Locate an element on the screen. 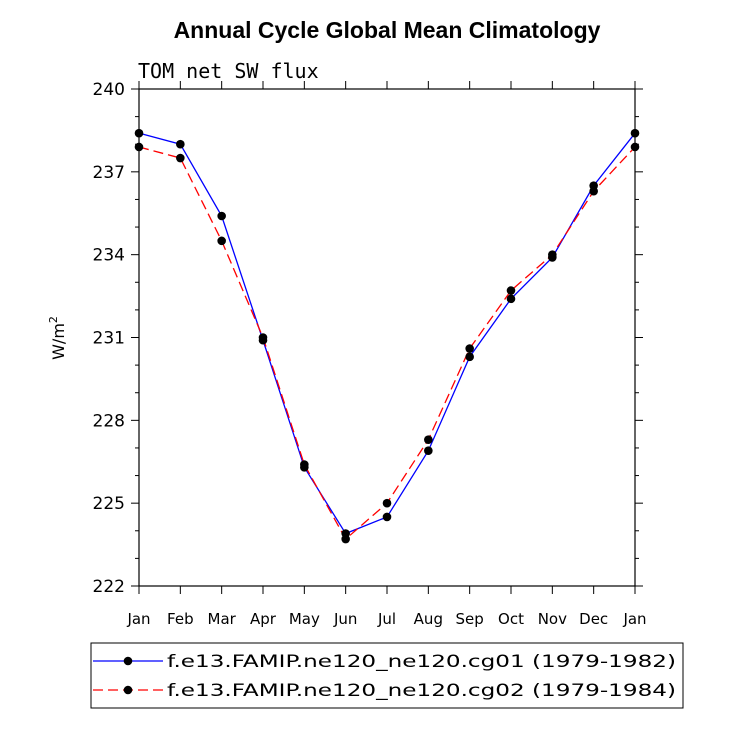  x-tick-label: Dec is located at coordinates (593, 619).